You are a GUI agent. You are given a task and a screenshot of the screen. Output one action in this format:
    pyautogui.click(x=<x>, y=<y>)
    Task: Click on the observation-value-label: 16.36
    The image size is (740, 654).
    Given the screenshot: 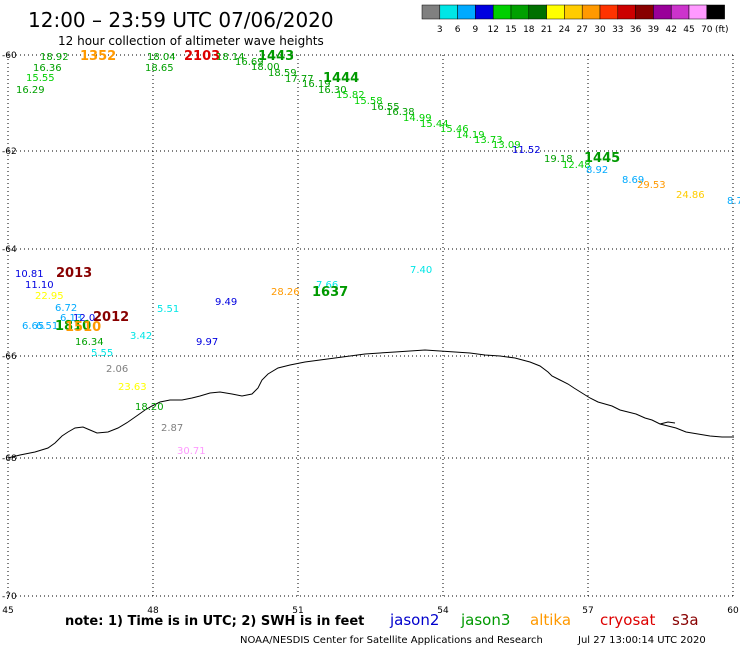 What is the action you would take?
    pyautogui.click(x=47, y=68)
    